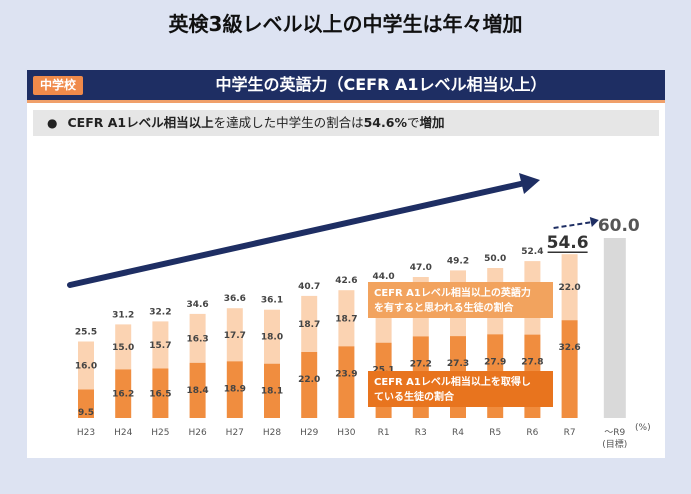 Image resolution: width=691 pixels, height=494 pixels. What do you see at coordinates (619, 226) in the screenshot?
I see `target-value-label: 60.0` at bounding box center [619, 226].